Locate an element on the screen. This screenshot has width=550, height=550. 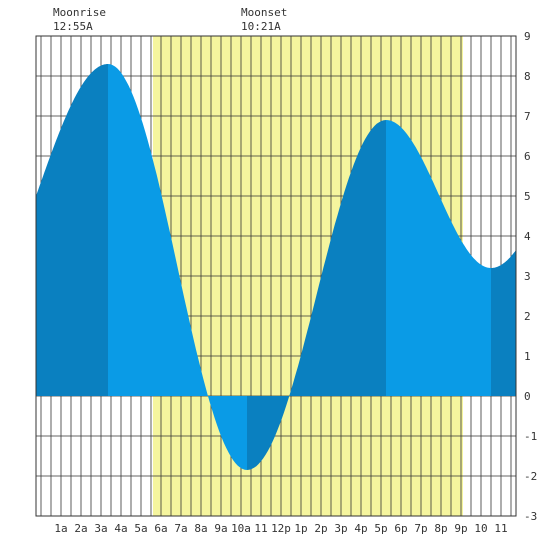
y-axis-ticks: -3 -2 -1 0 1 2 3 4 5 6 7 8 9 is located at coordinates (530, 276).